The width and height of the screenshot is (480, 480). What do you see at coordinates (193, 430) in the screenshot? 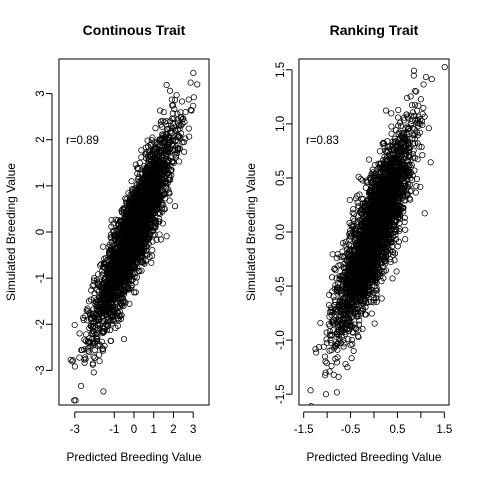
I see `x-tick-label: 3` at bounding box center [193, 430].